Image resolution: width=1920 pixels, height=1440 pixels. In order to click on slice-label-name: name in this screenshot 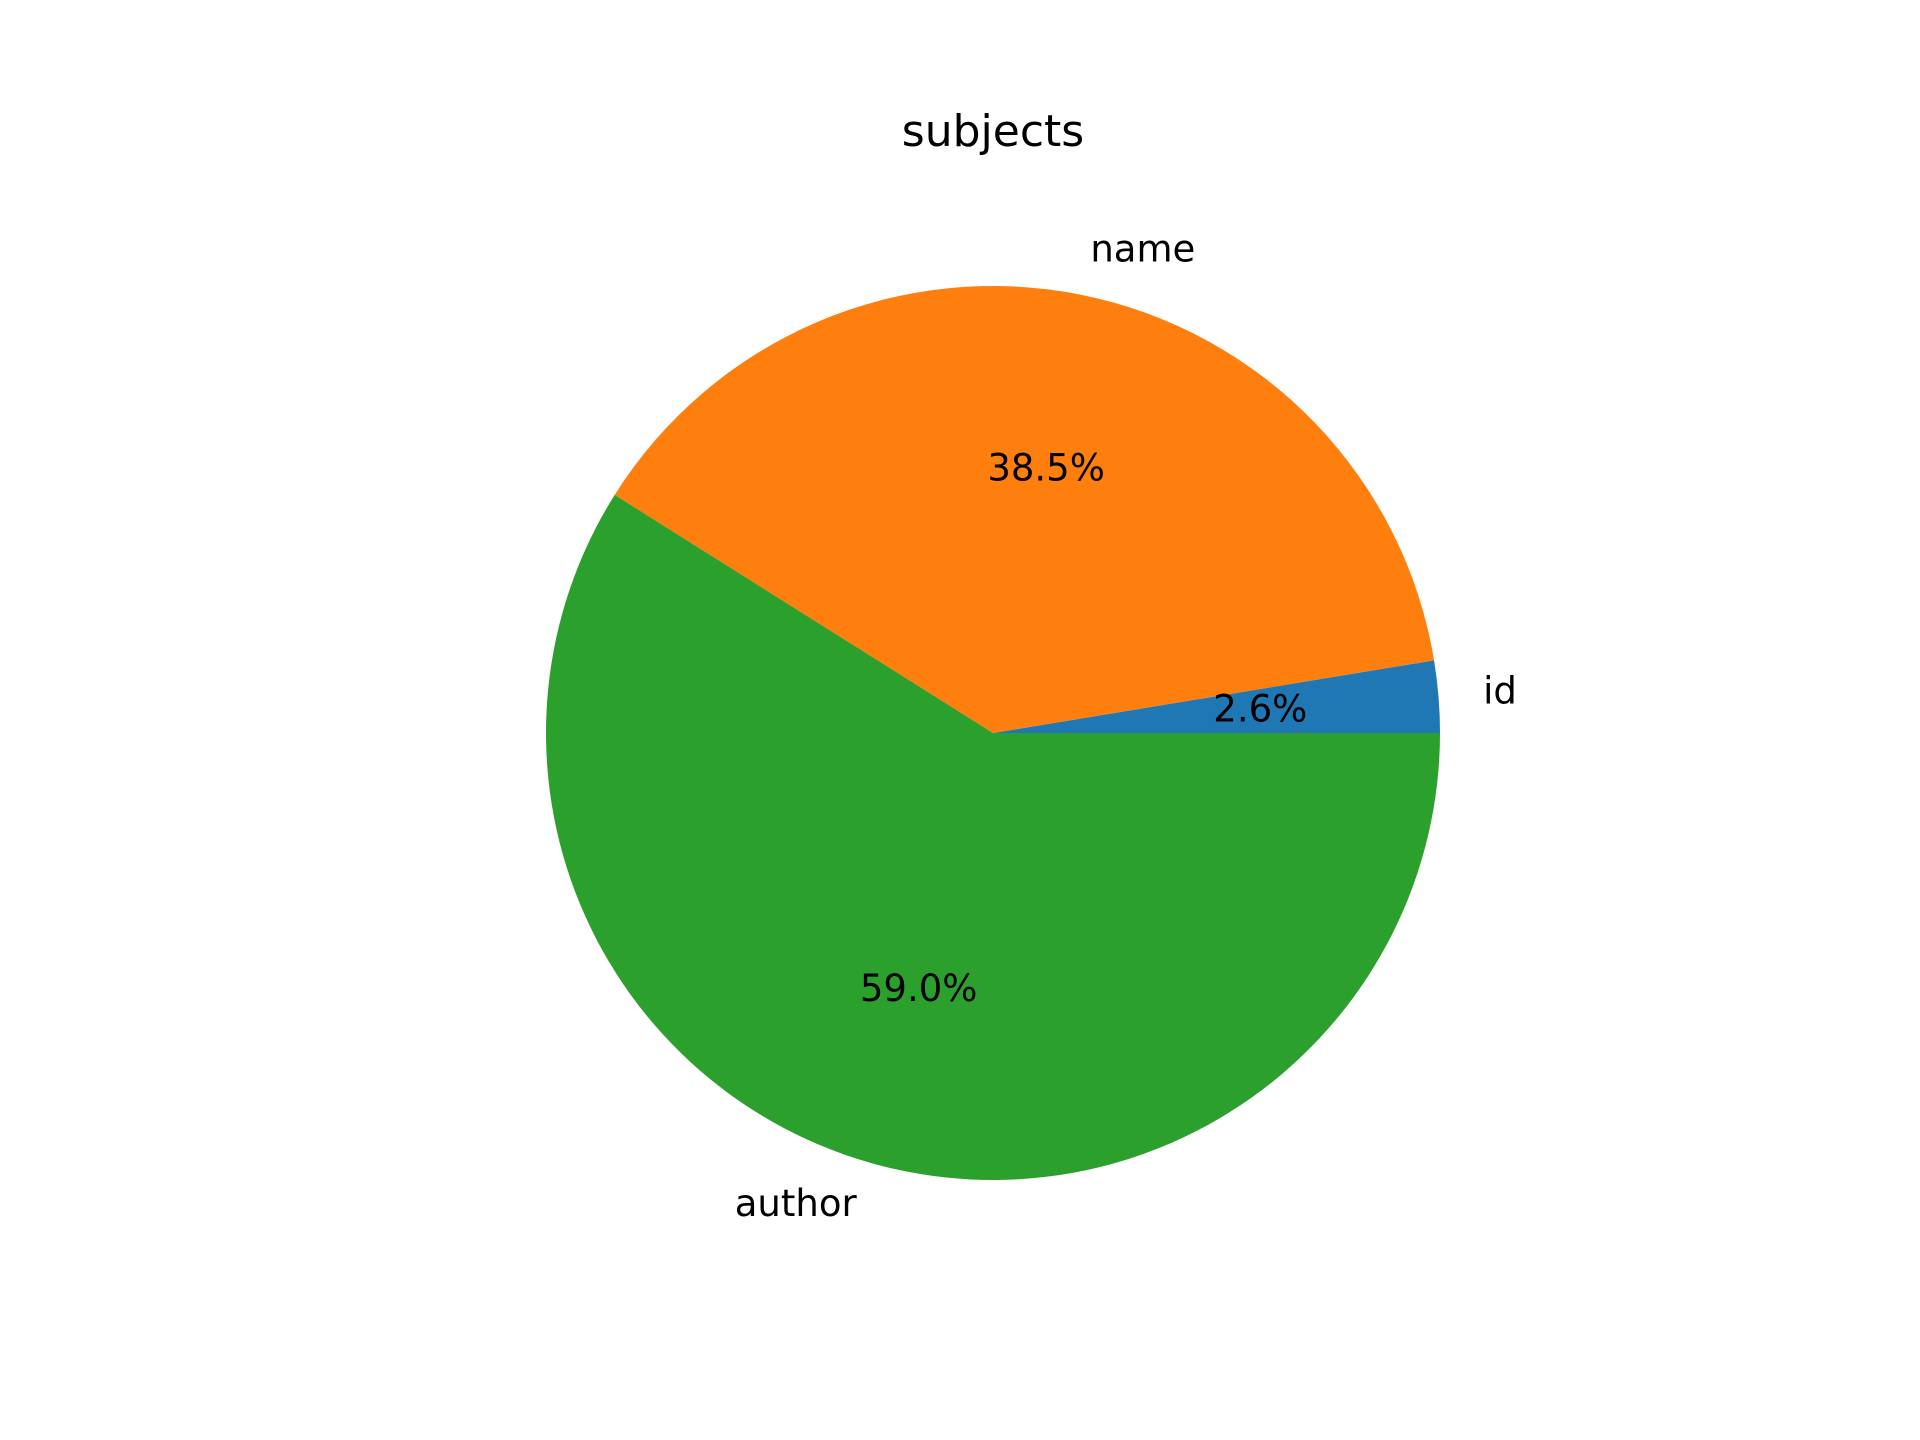, I will do `click(1142, 249)`.